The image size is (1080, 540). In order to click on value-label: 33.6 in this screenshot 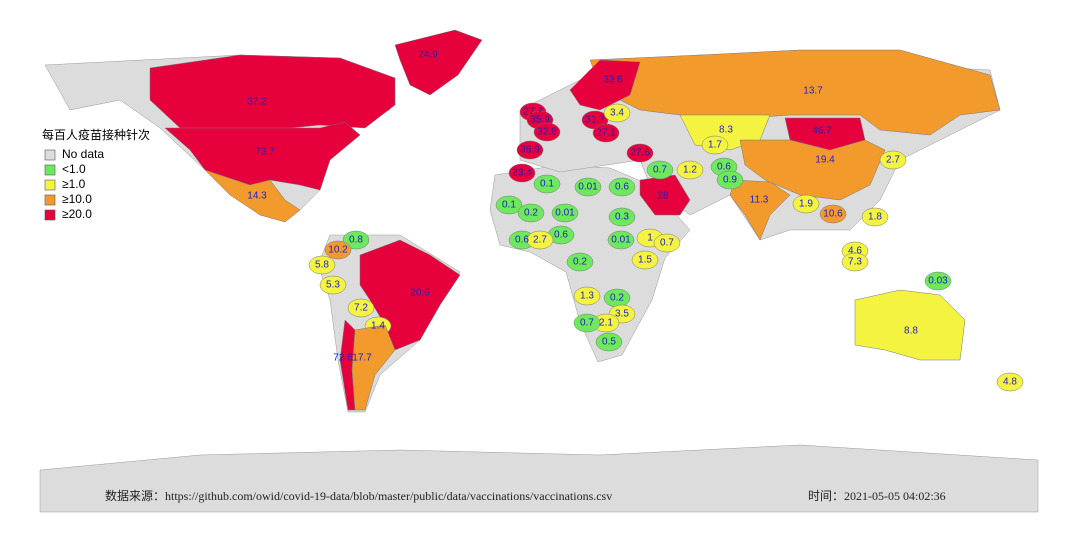, I will do `click(613, 80)`.